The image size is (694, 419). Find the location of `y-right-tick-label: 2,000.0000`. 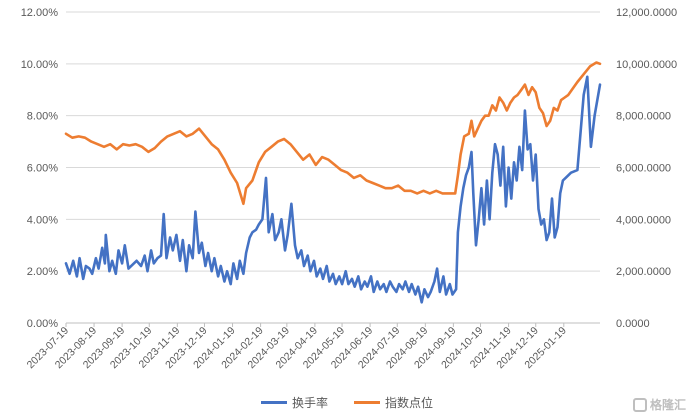

y-right-tick-label: 2,000.0000 is located at coordinates (643, 272).